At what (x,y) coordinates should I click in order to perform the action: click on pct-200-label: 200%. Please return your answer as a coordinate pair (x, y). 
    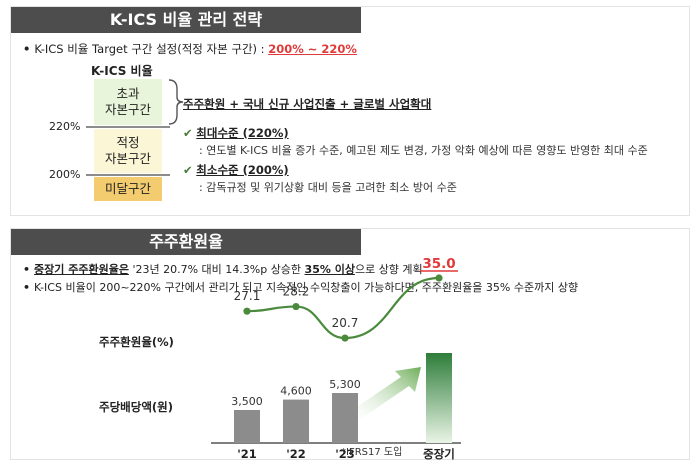
    Looking at the image, I should click on (65, 174).